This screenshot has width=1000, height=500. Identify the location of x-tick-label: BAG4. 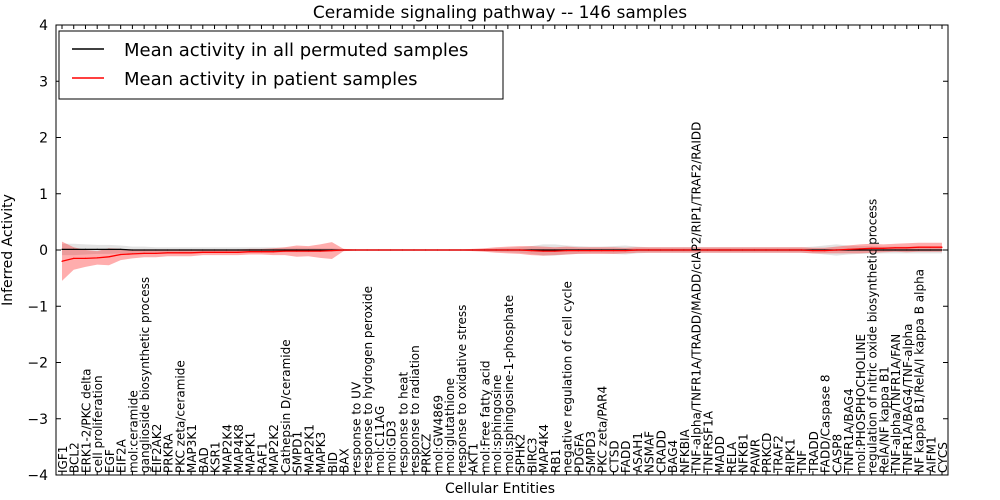
(673, 456).